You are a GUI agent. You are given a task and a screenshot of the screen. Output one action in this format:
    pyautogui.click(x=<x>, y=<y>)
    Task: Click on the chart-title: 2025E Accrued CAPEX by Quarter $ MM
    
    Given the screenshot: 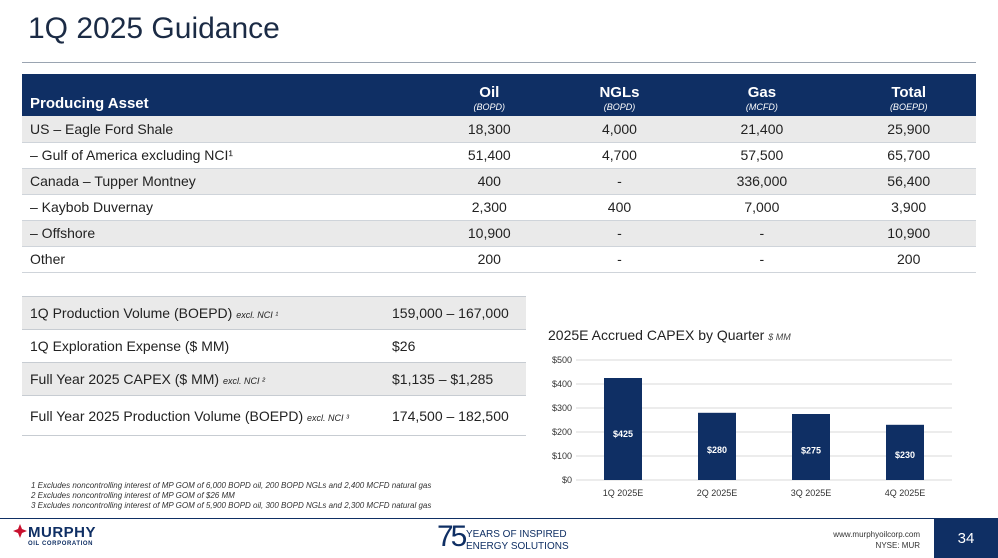 What is the action you would take?
    pyautogui.click(x=669, y=335)
    